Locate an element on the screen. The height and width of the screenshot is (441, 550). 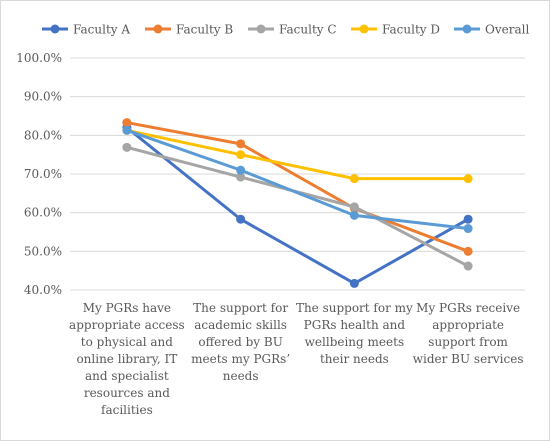
x-category-label-line: meets my PGRs’ is located at coordinates (240, 359).